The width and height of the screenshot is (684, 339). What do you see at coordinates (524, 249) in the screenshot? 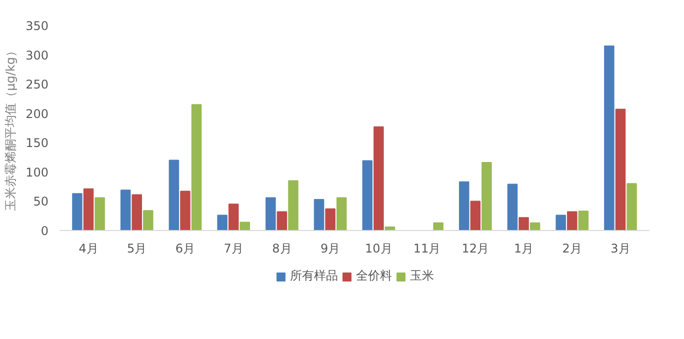
I see `x-tick-label: 1月` at bounding box center [524, 249].